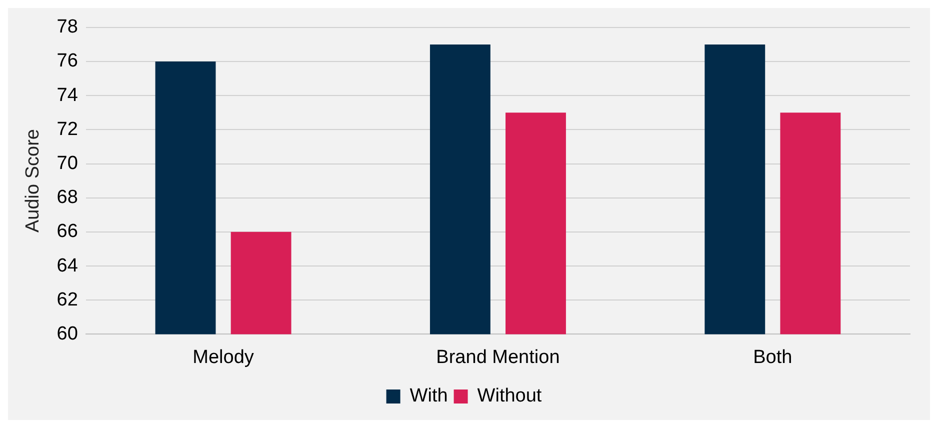 The image size is (938, 428). Describe the element at coordinates (67, 61) in the screenshot. I see `y-tick-label: 76` at that location.